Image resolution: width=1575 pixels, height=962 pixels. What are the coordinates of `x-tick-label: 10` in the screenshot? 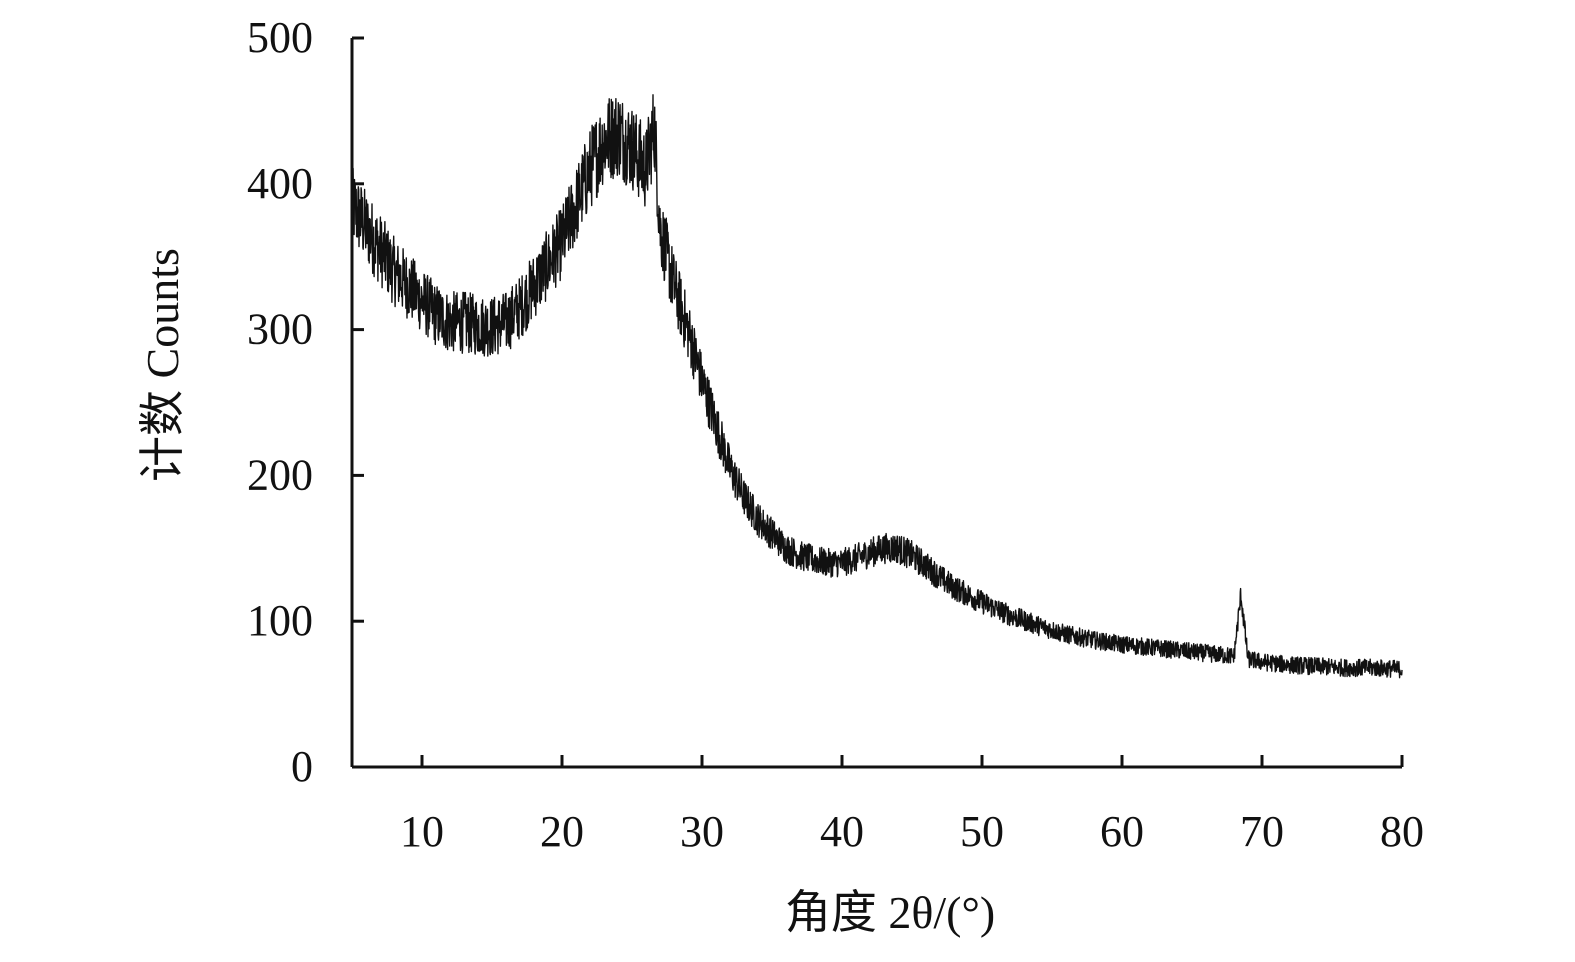 It's located at (422, 831).